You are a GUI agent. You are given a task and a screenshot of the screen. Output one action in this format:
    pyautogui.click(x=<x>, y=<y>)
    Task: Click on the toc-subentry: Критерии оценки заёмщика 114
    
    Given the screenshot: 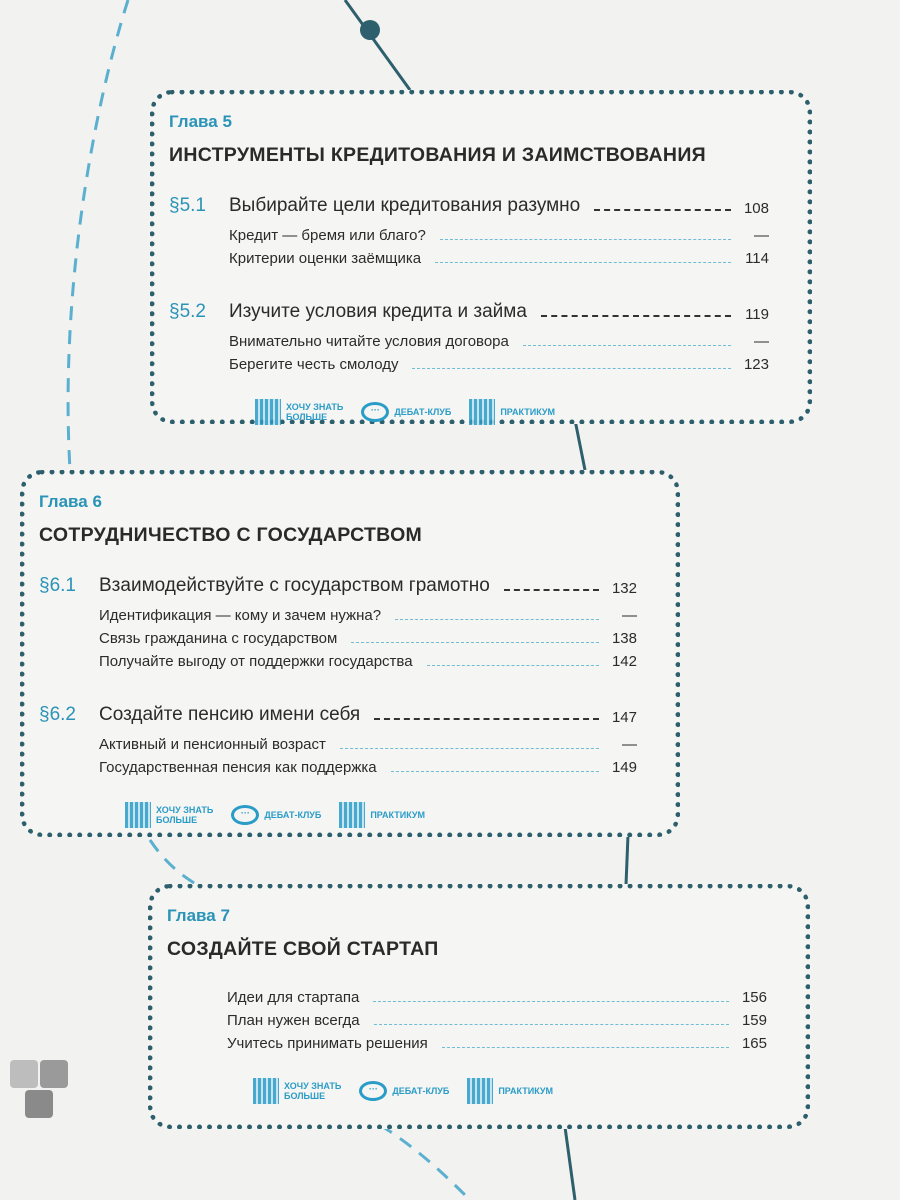 What is the action you would take?
    pyautogui.click(x=469, y=255)
    